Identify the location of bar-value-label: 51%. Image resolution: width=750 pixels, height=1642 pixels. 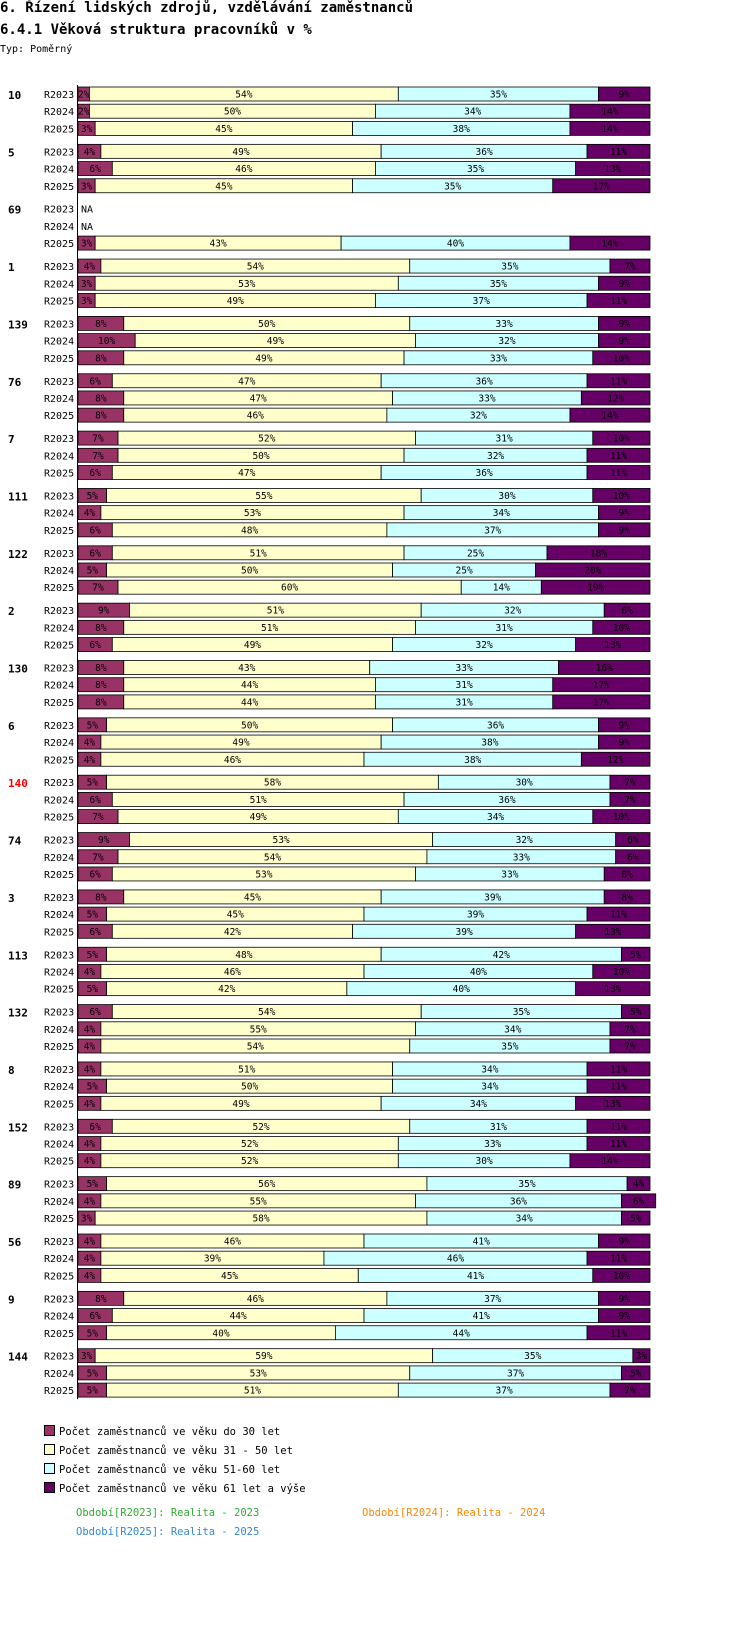
(258, 800).